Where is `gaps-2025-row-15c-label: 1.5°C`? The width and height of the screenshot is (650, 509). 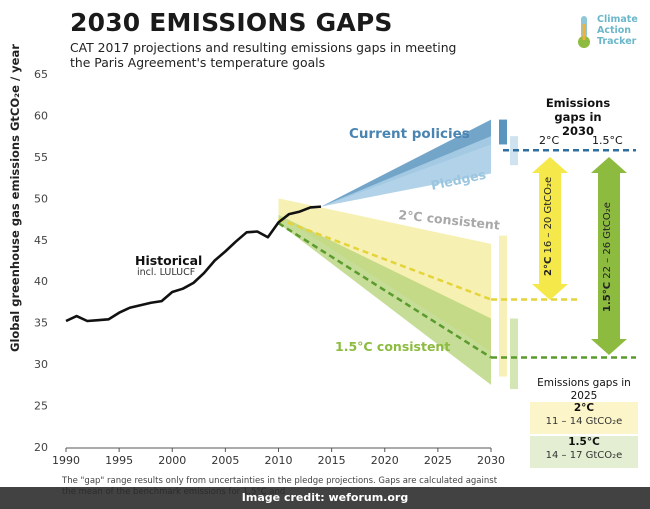 gaps-2025-row-15c-label: 1.5°C is located at coordinates (584, 442).